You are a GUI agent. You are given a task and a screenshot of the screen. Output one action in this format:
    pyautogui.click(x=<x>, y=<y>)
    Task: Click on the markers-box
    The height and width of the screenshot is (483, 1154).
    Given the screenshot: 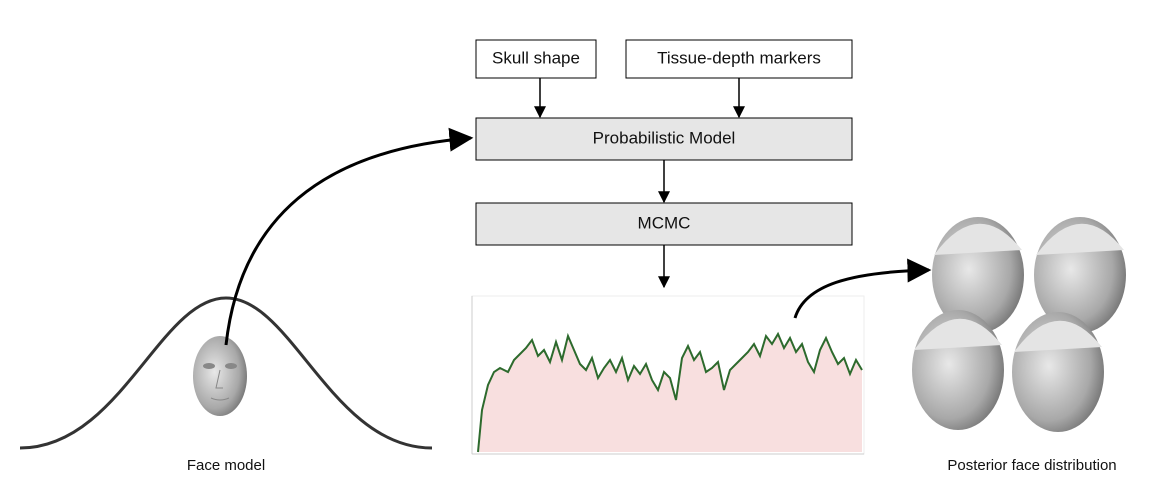 What is the action you would take?
    pyautogui.click(x=739, y=59)
    